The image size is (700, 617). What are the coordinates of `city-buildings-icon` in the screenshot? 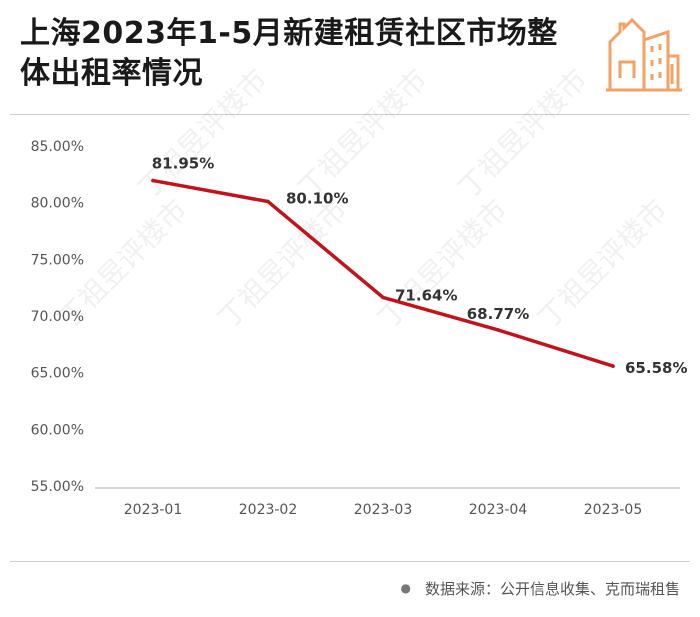 It's located at (644, 55).